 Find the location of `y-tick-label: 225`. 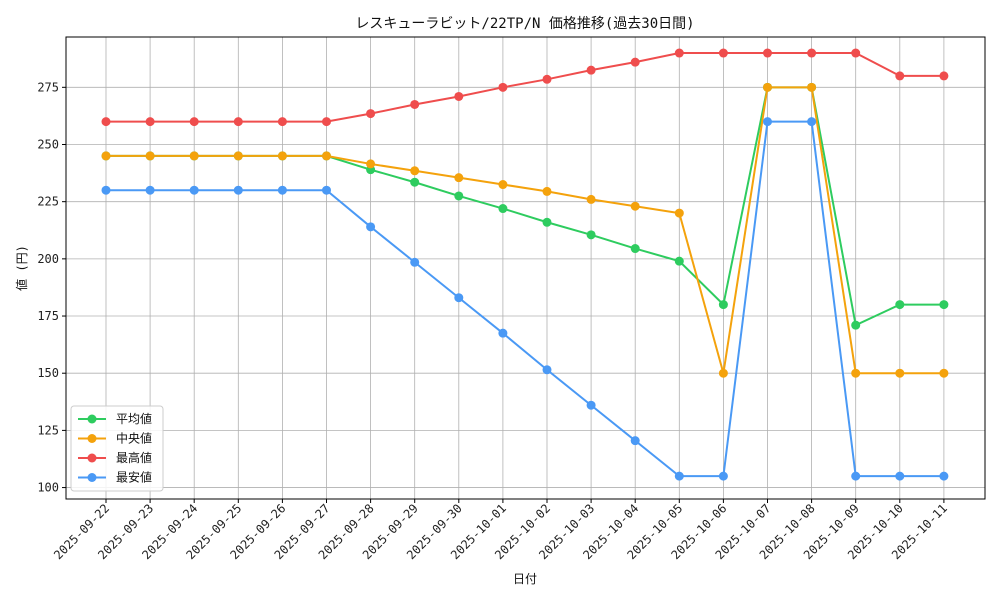

y-tick-label: 225 is located at coordinates (48, 202).